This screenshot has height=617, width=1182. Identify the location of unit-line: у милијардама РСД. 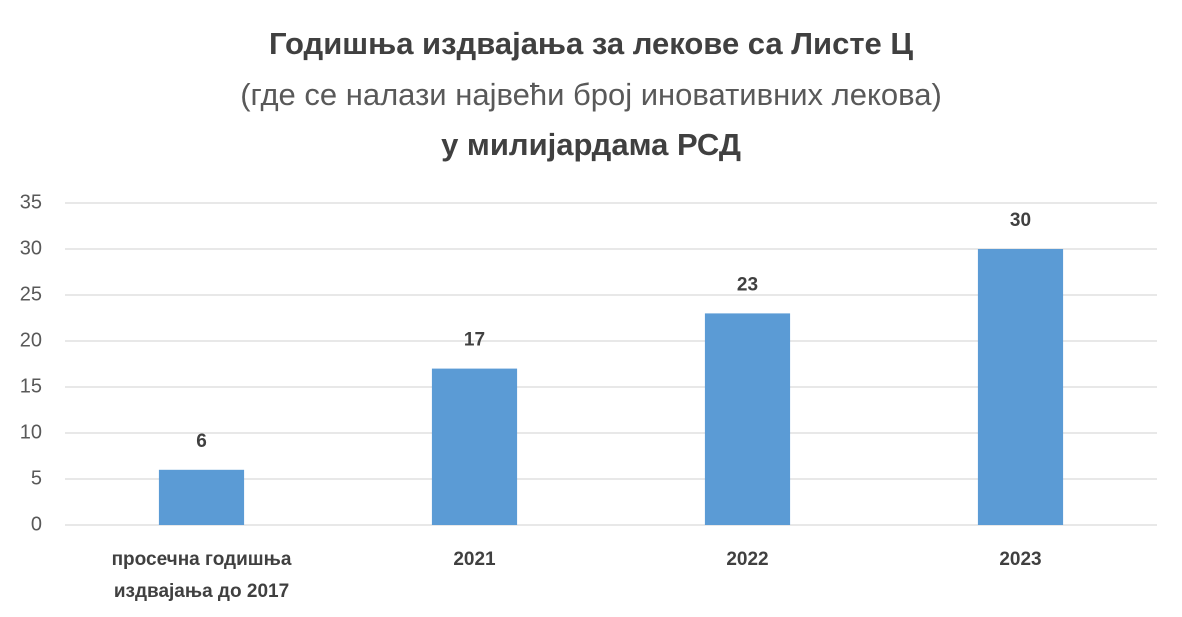
(591, 144).